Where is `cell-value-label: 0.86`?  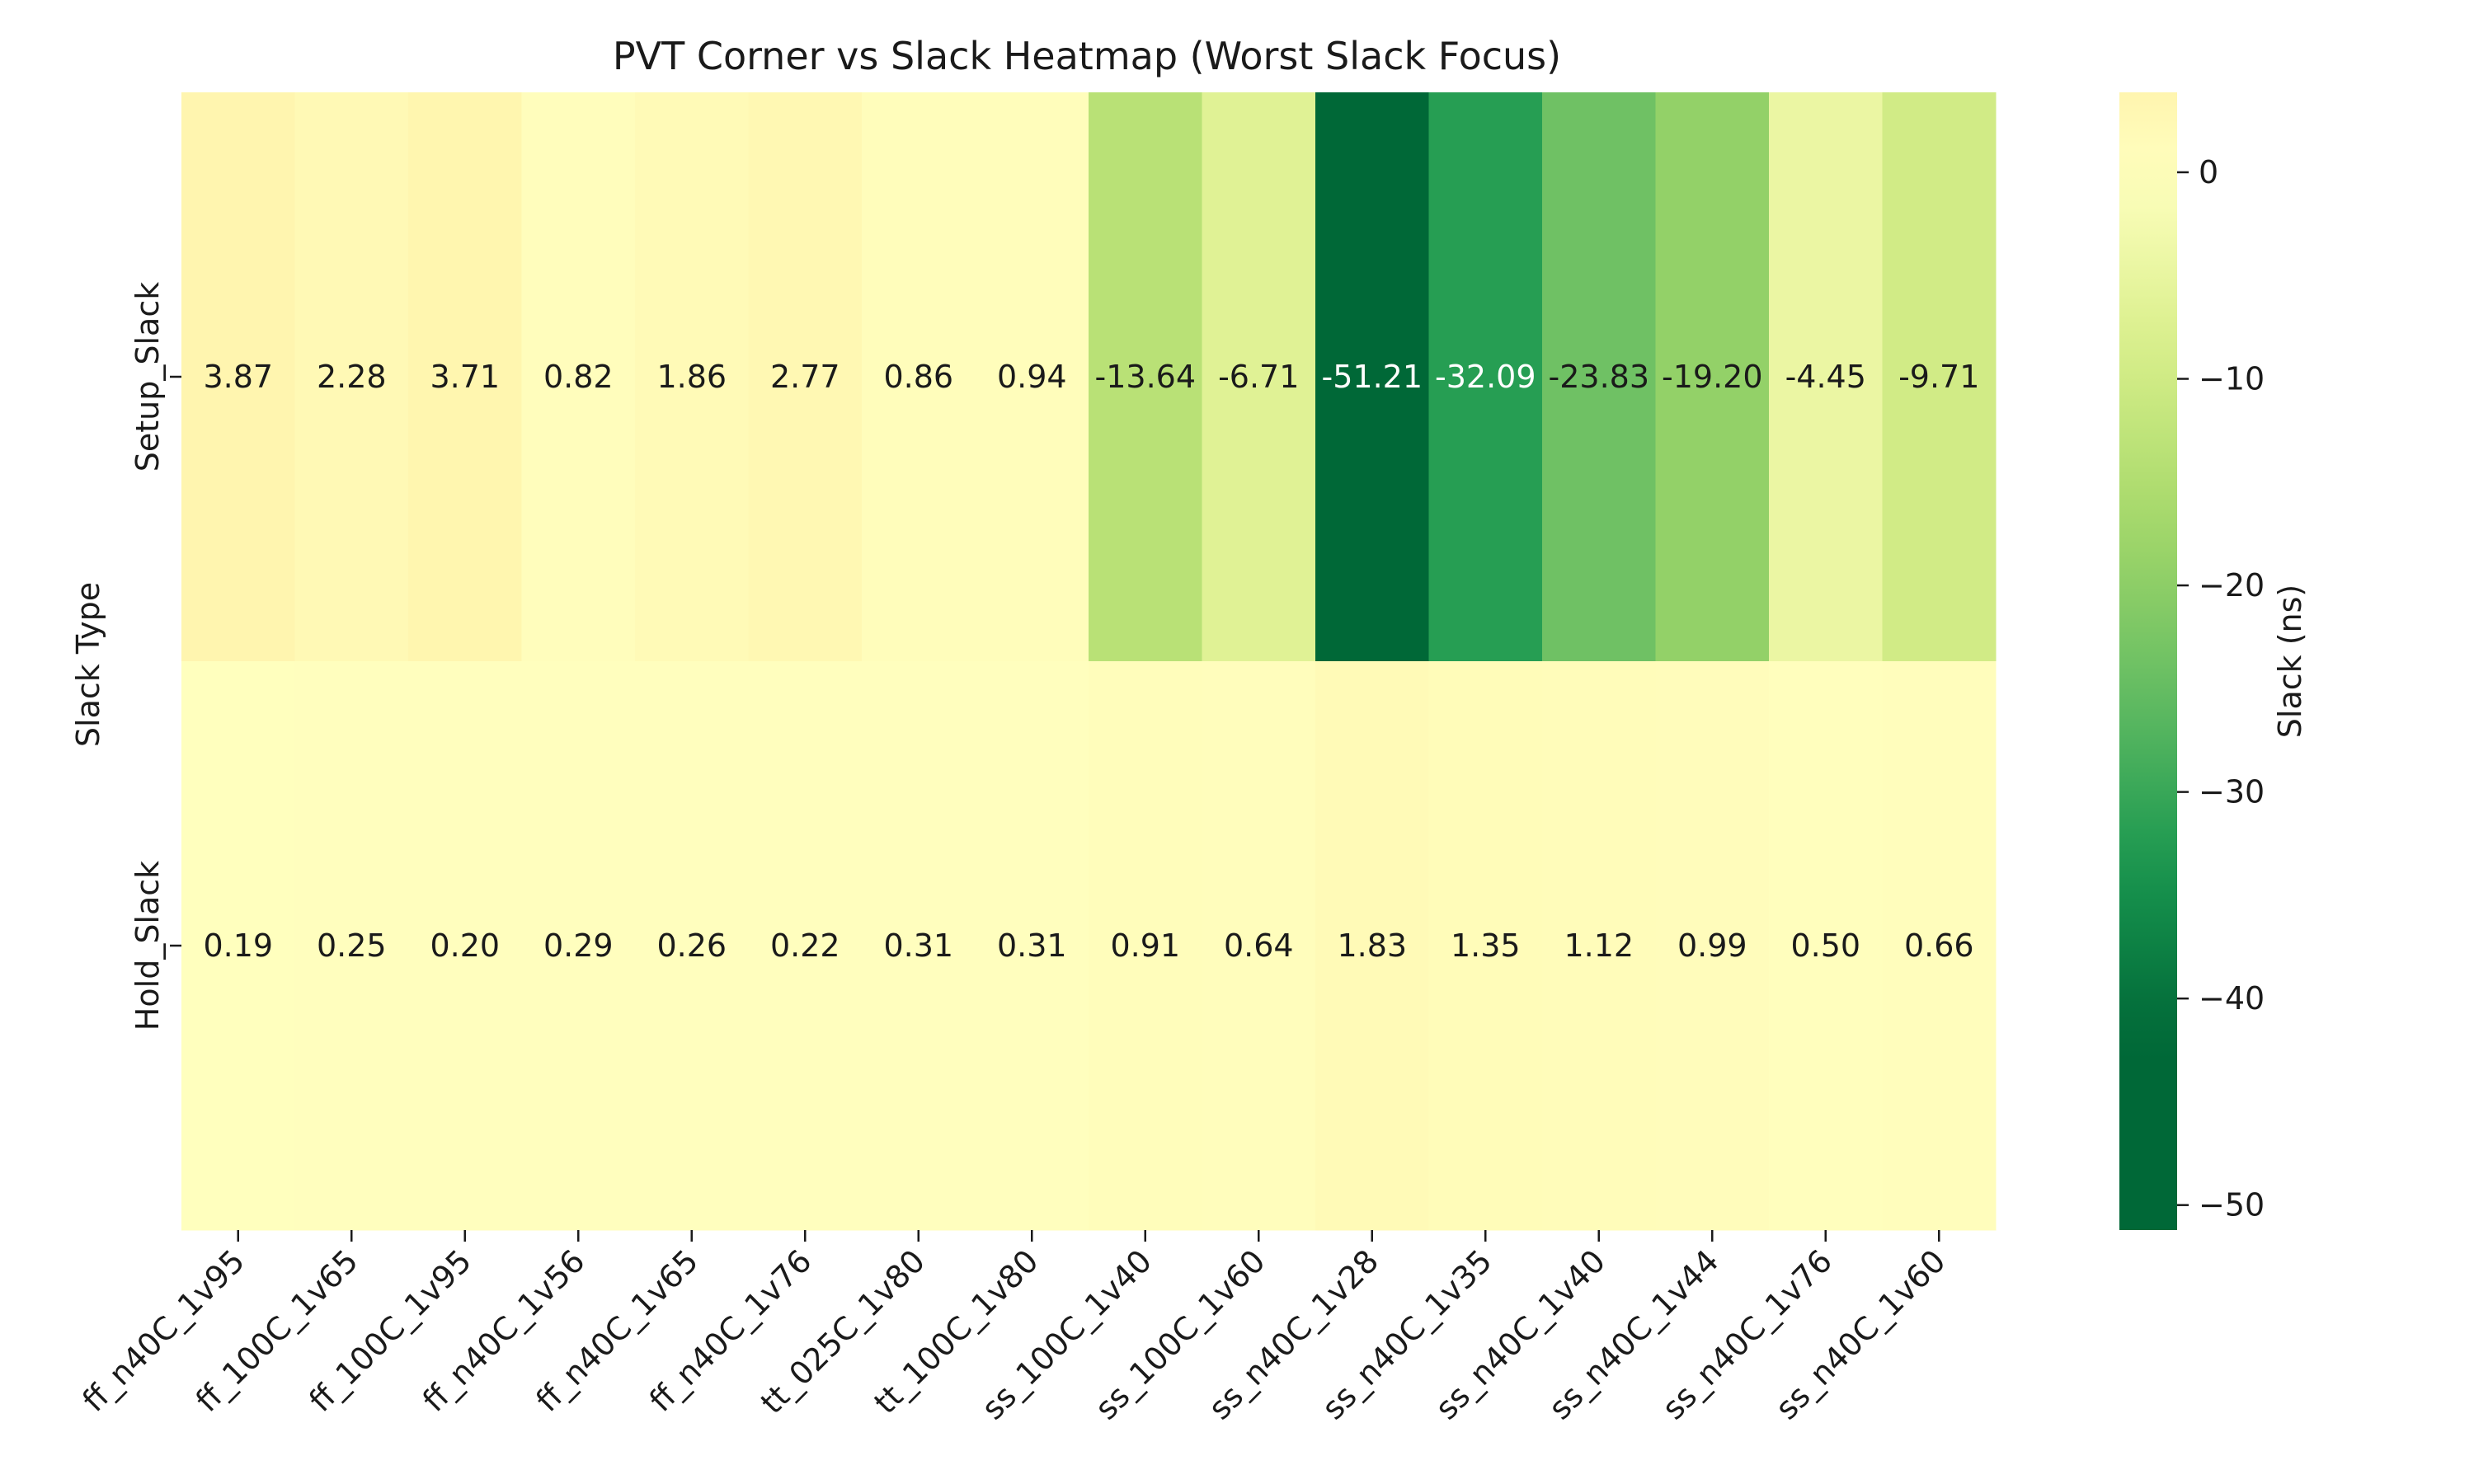
cell-value-label: 0.86 is located at coordinates (918, 377).